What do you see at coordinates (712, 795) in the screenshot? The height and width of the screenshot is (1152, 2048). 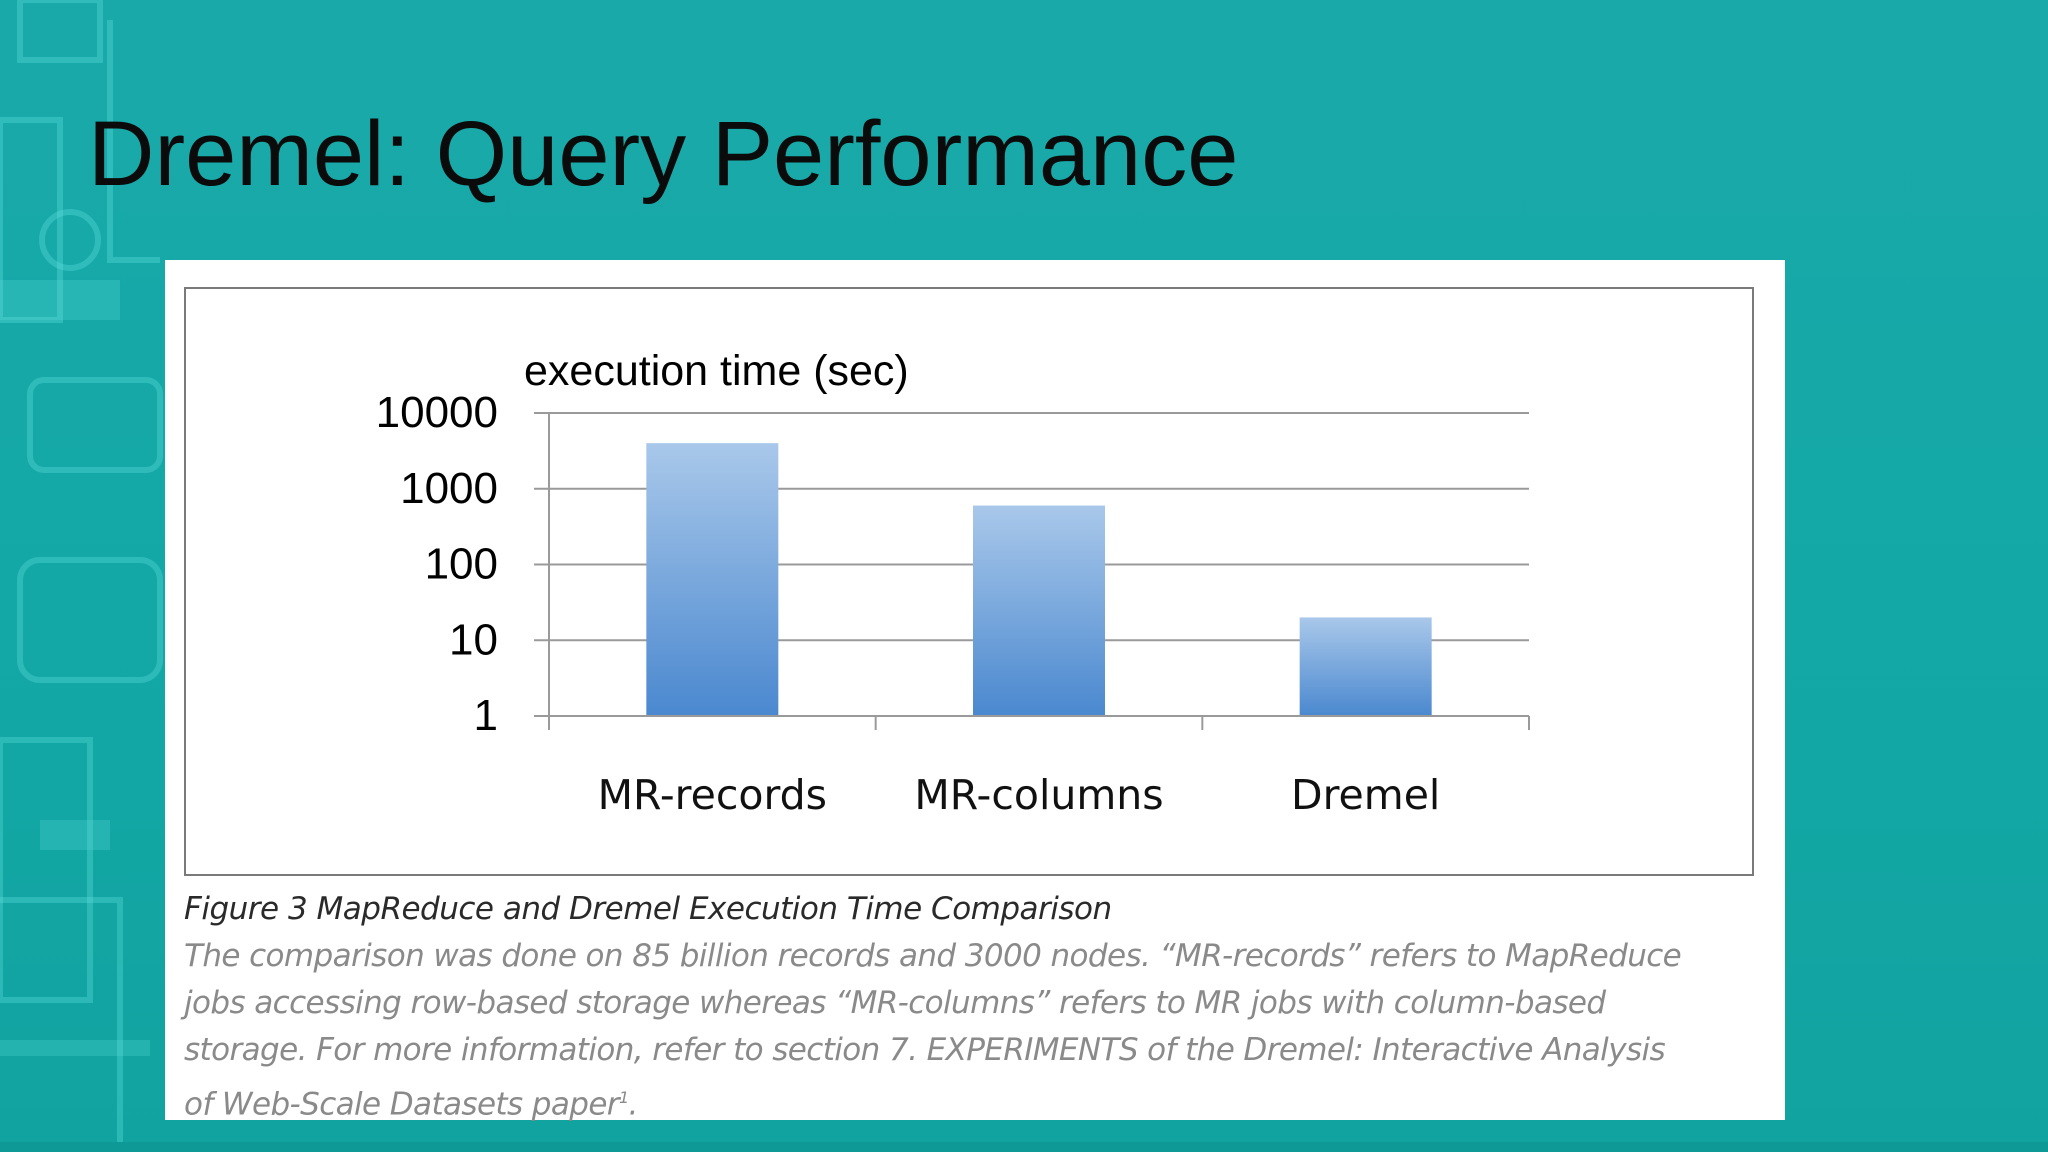 I see `x-category-label: MR-records` at bounding box center [712, 795].